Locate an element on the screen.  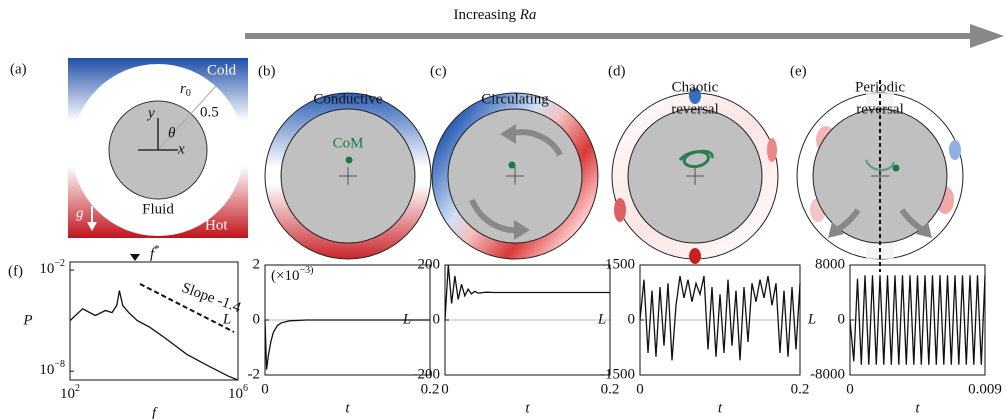
y-tick-label: 2 is located at coordinates (257, 264).